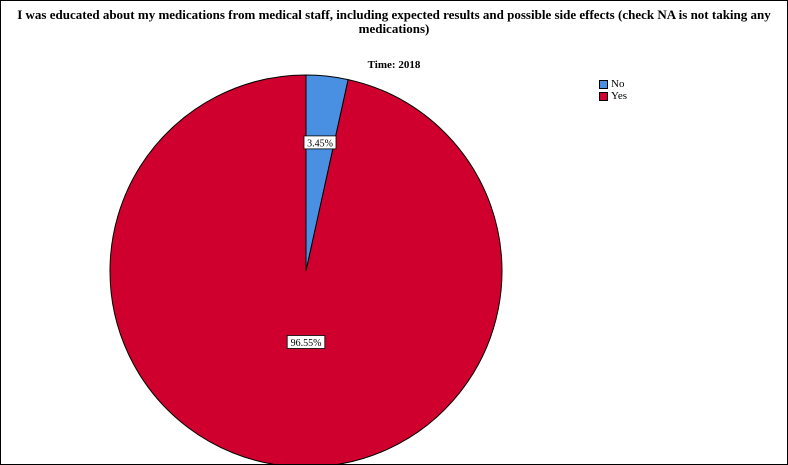 The image size is (788, 465). I want to click on chart-subtitle: Time: 2018, so click(394, 65).